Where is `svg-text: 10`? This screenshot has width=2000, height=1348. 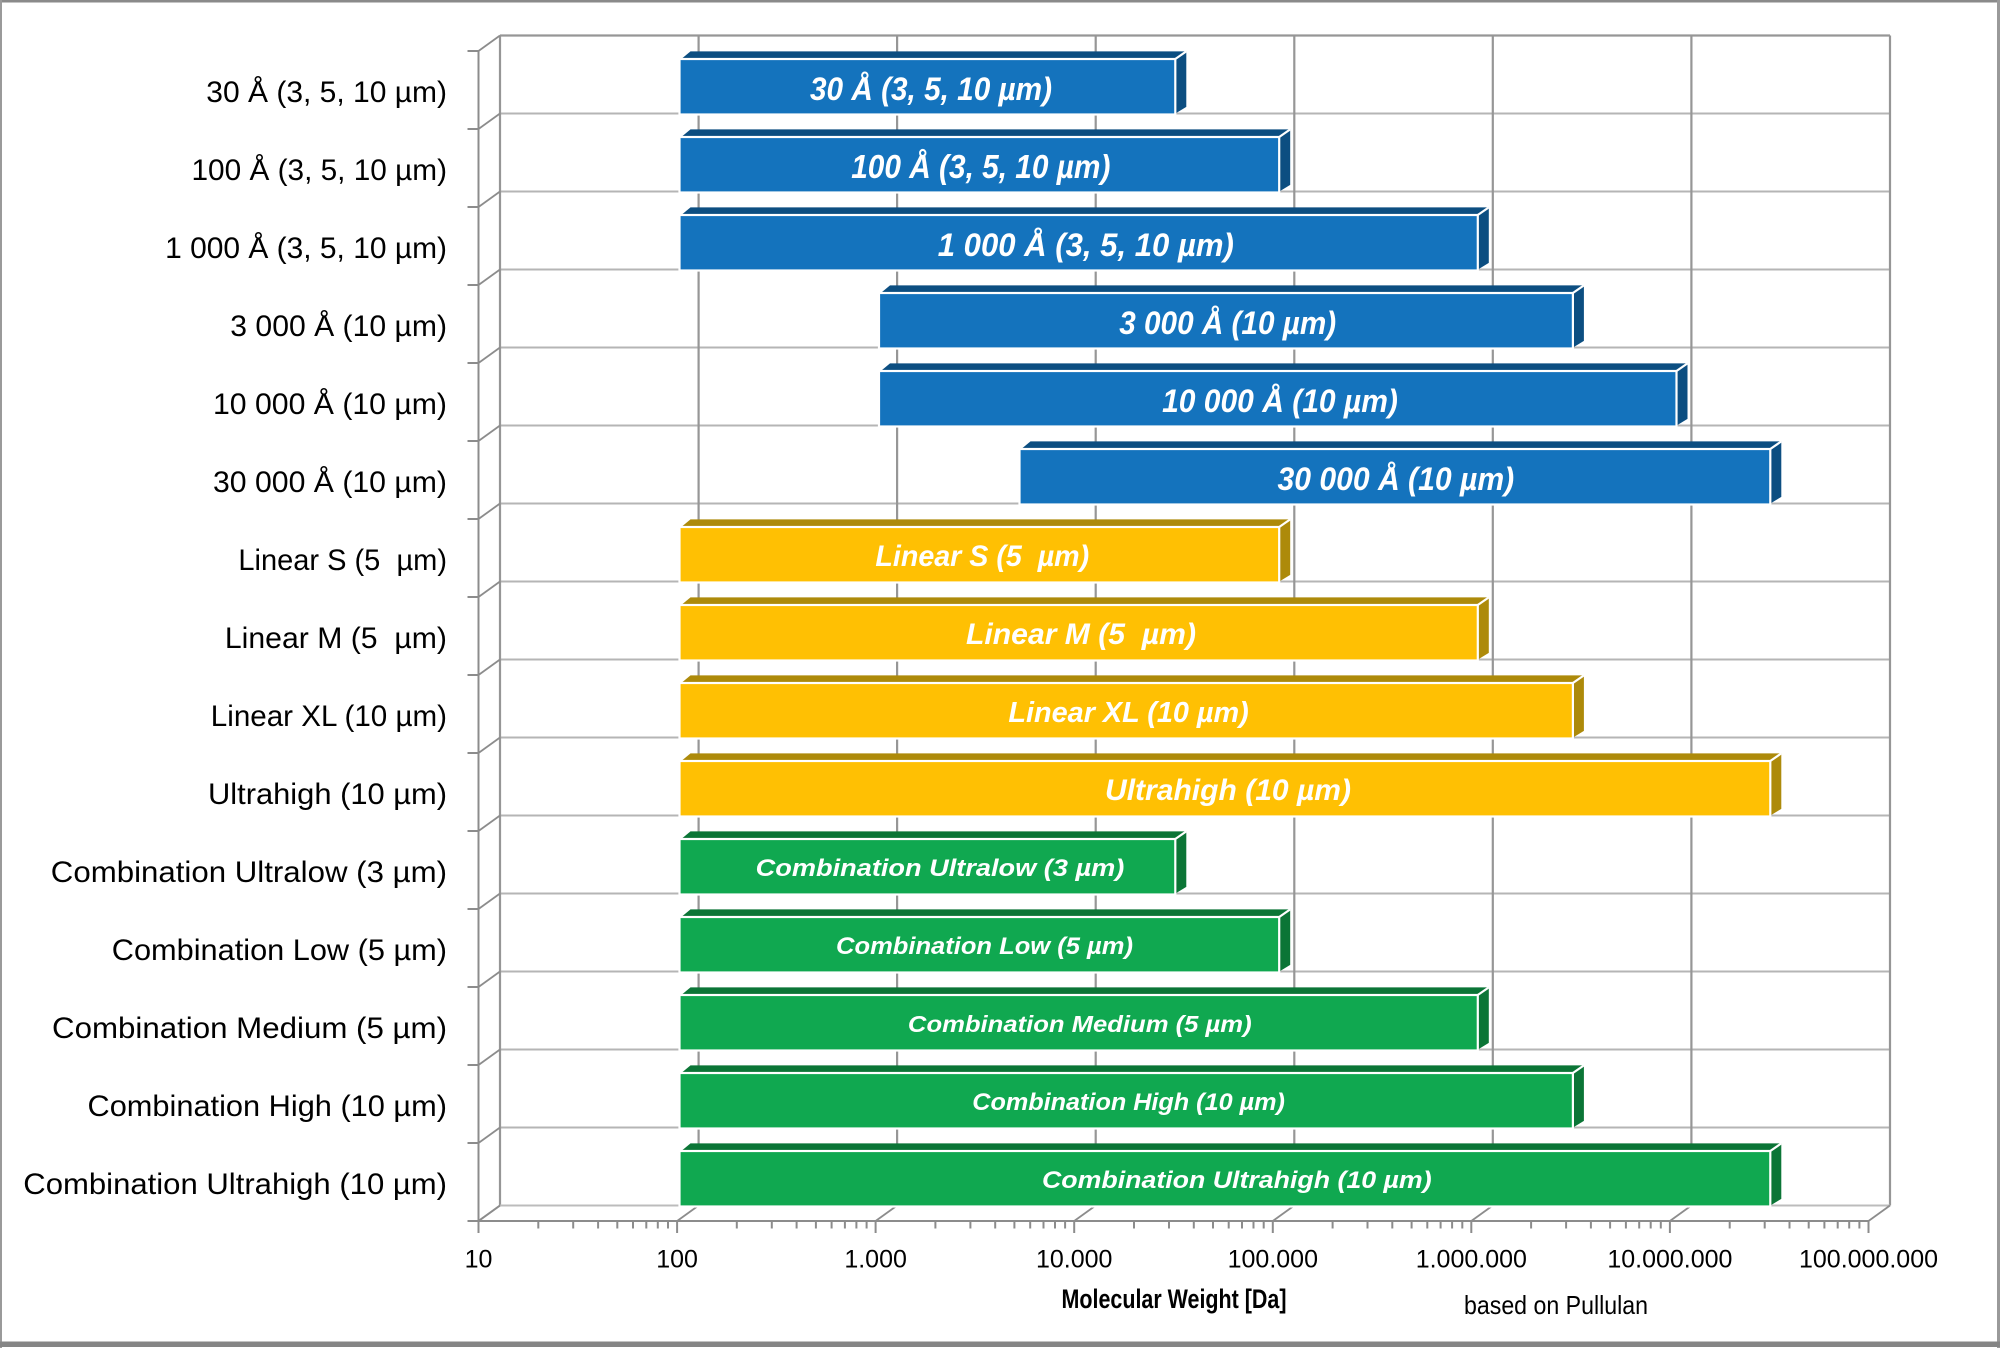 svg-text: 10 is located at coordinates (479, 1260).